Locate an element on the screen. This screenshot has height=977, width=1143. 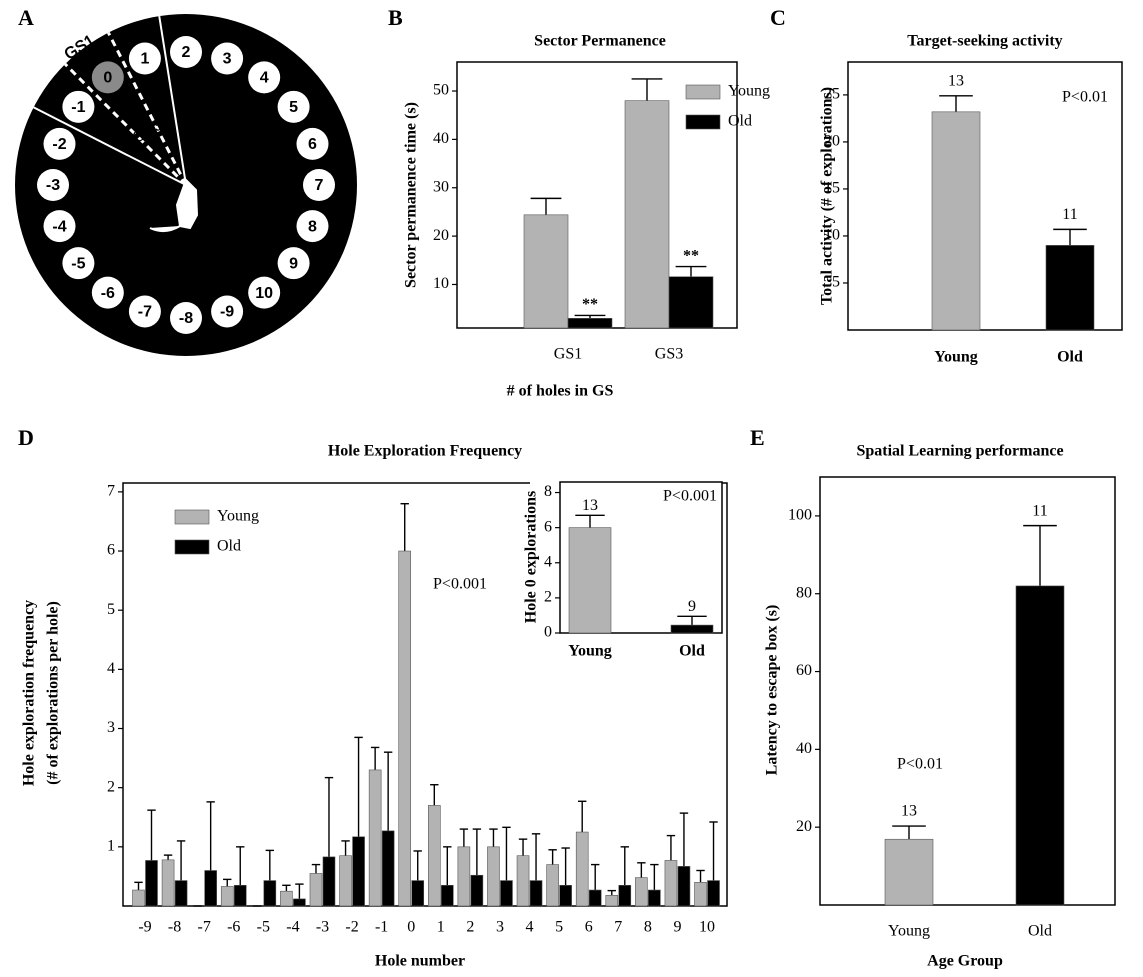
chart-title: Sector Permanence is located at coordinates (600, 41).